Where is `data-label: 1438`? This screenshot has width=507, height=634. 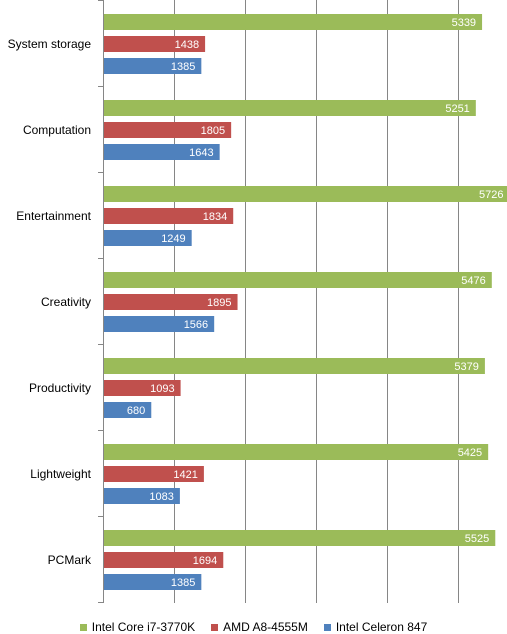
data-label: 1438 is located at coordinates (187, 45).